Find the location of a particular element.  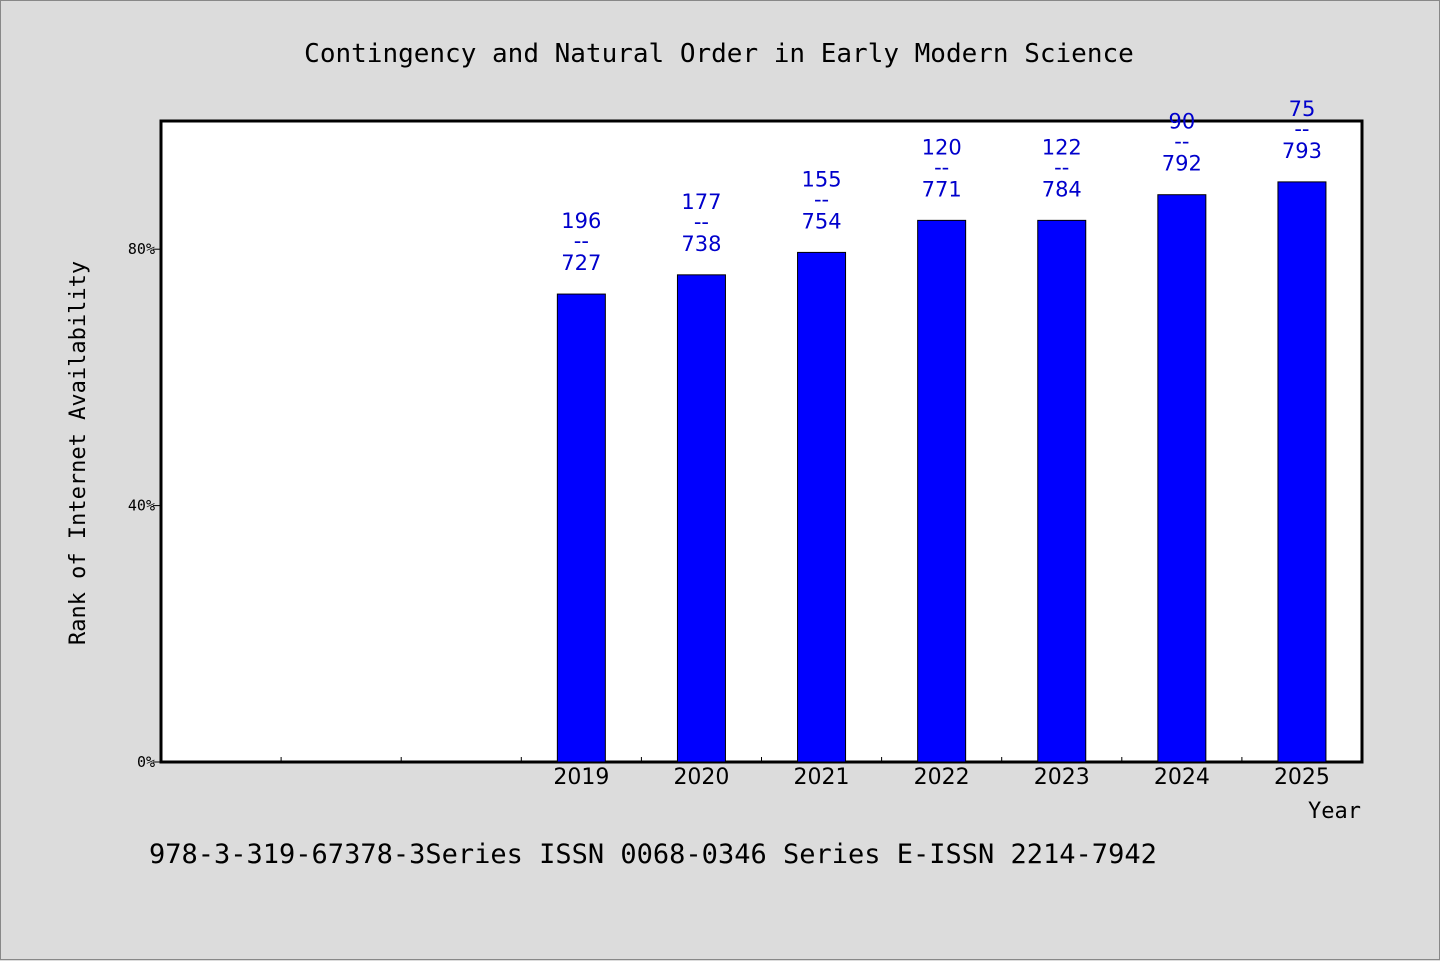

y-tick-label: 0% is located at coordinates (146, 762).